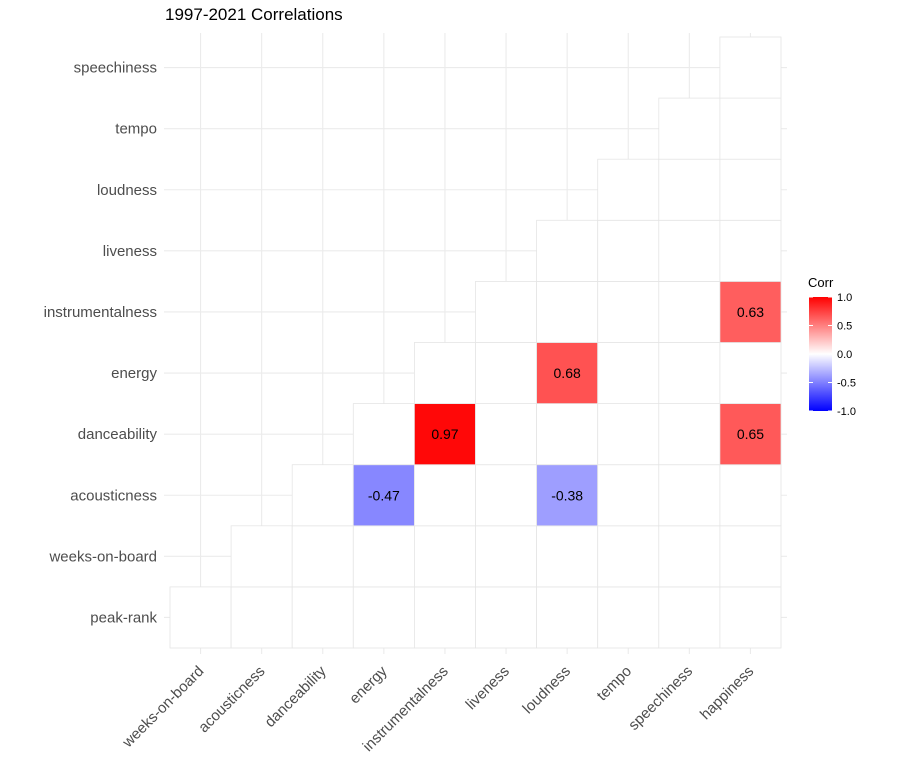 This screenshot has width=903, height=765. What do you see at coordinates (488, 688) in the screenshot?
I see `x-tick-label: liveness` at bounding box center [488, 688].